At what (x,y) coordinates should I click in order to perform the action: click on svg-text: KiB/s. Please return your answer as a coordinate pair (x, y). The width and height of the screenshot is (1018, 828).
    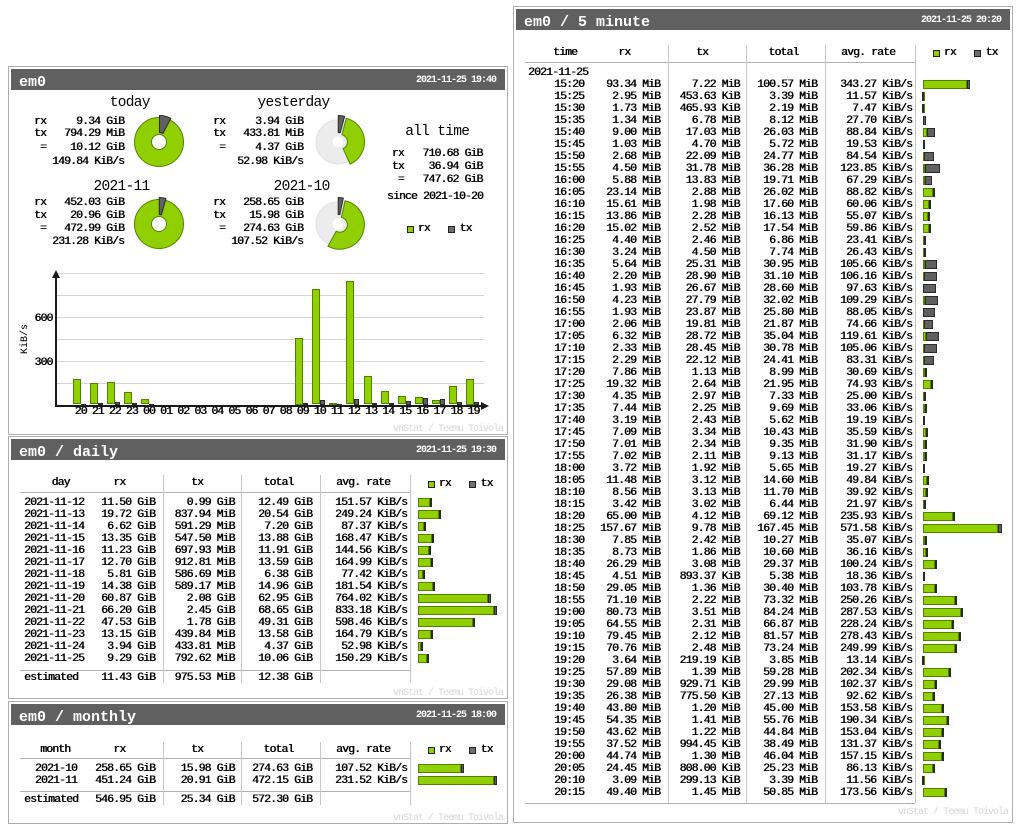
    Looking at the image, I should click on (24, 339).